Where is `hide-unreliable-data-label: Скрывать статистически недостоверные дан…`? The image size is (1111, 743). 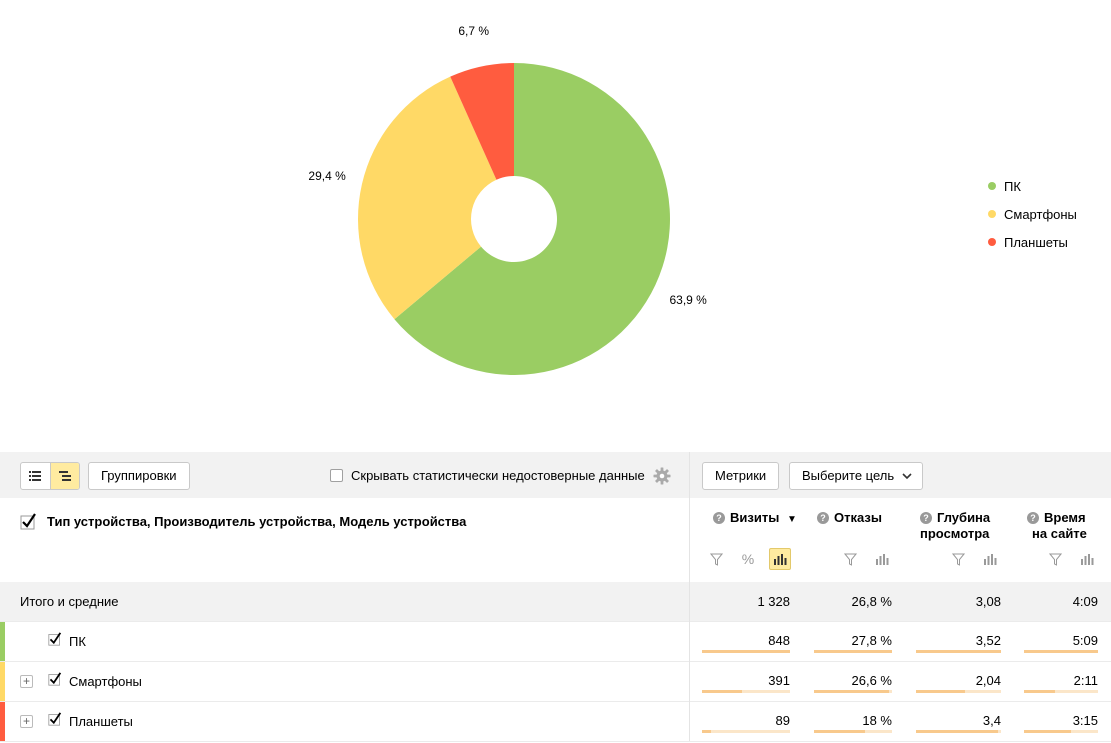
hide-unreliable-data-label: Скрывать статистически недостоверные дан… is located at coordinates (498, 475).